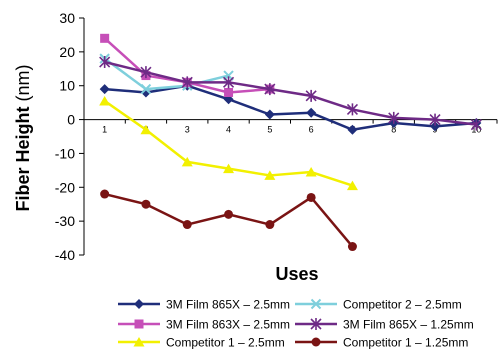 Image resolution: width=501 pixels, height=352 pixels. Describe the element at coordinates (405, 343) in the screenshot. I see `legend-label: Competitor 1 – 1.25mm` at that location.